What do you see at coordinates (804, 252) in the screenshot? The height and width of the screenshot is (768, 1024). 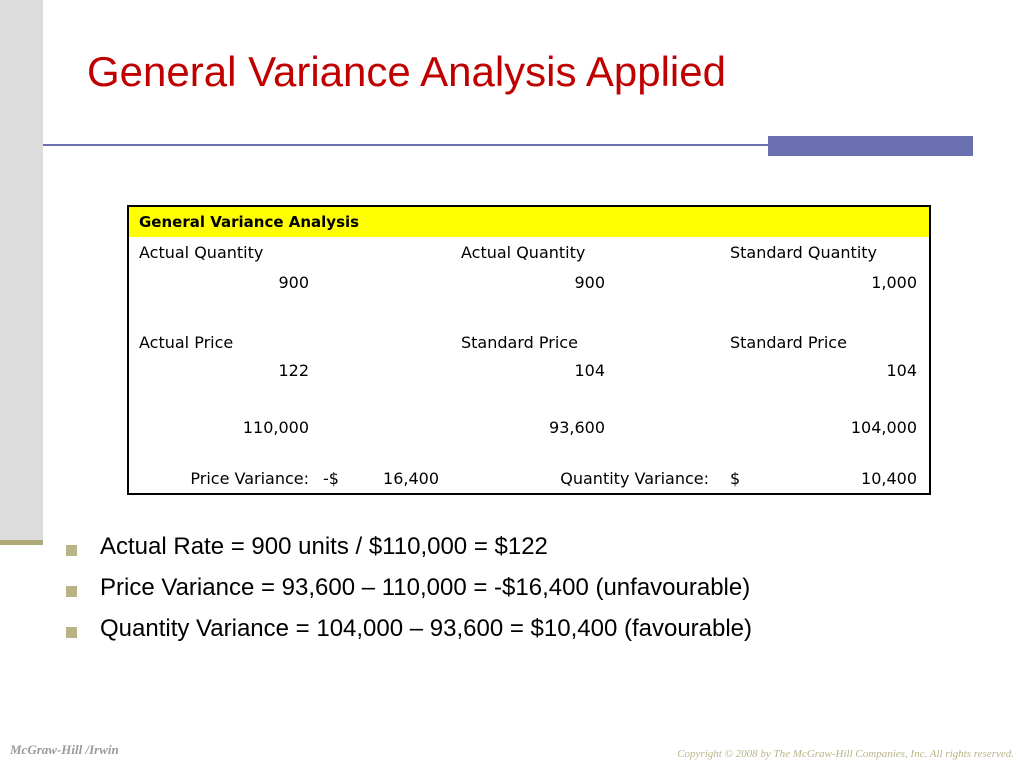 I see `col3-qty-label: Standard Quantity` at bounding box center [804, 252].